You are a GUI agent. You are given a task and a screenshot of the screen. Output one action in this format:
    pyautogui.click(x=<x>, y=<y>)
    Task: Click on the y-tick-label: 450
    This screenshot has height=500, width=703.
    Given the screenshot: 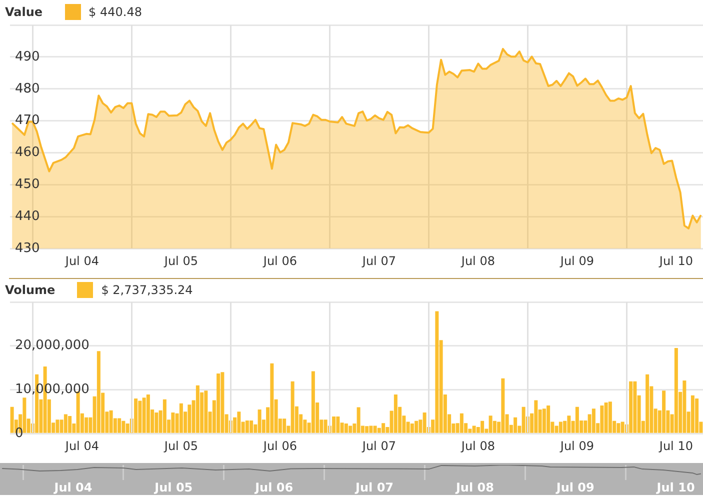 What is the action you would take?
    pyautogui.click(x=27, y=184)
    